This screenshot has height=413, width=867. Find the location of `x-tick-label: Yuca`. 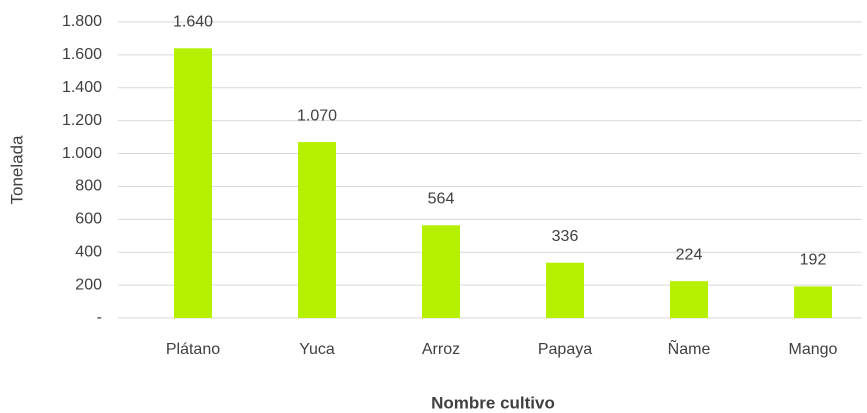

x-tick-label: Yuca is located at coordinates (317, 349).